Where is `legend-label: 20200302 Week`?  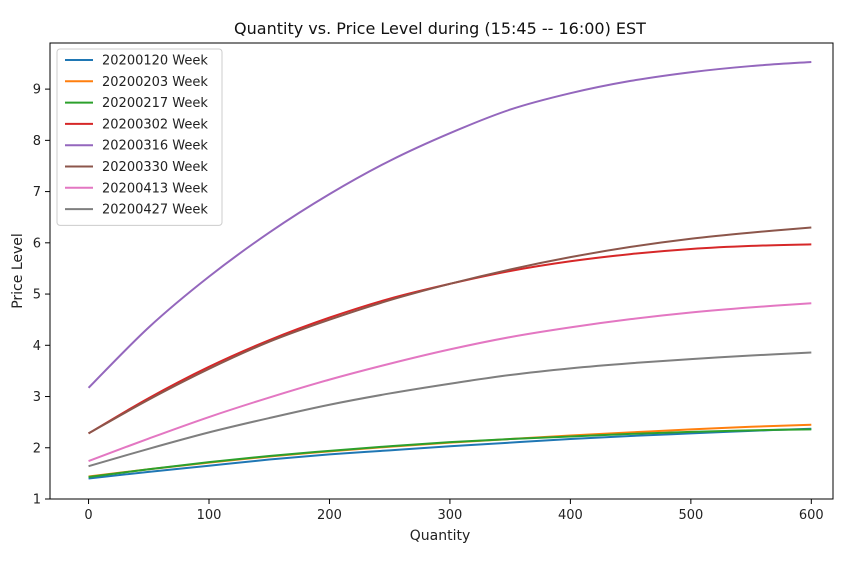 legend-label: 20200302 Week is located at coordinates (155, 124).